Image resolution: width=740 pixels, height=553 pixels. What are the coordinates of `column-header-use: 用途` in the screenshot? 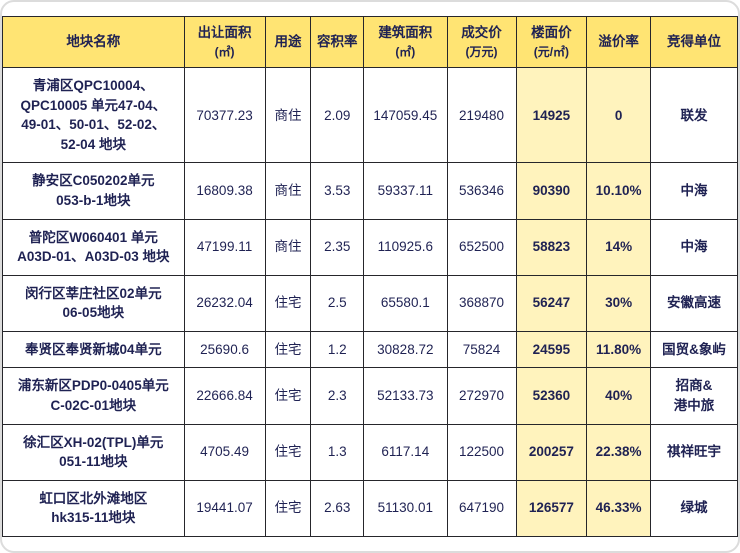 It's located at (288, 42).